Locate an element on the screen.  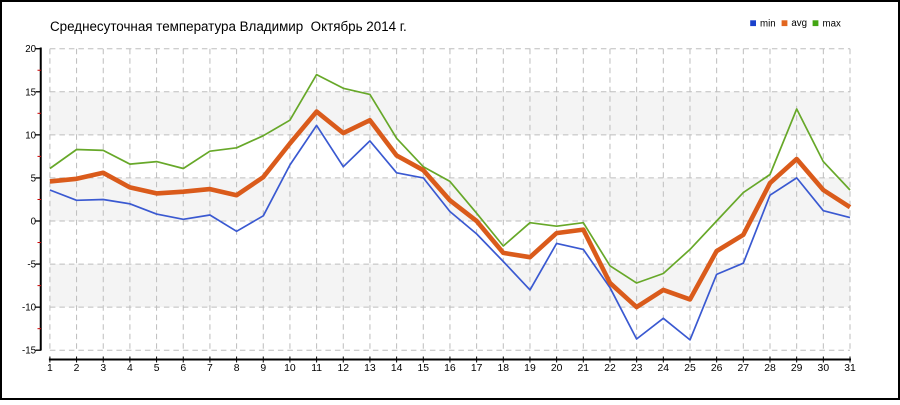
svg-text: 17 is located at coordinates (477, 368).